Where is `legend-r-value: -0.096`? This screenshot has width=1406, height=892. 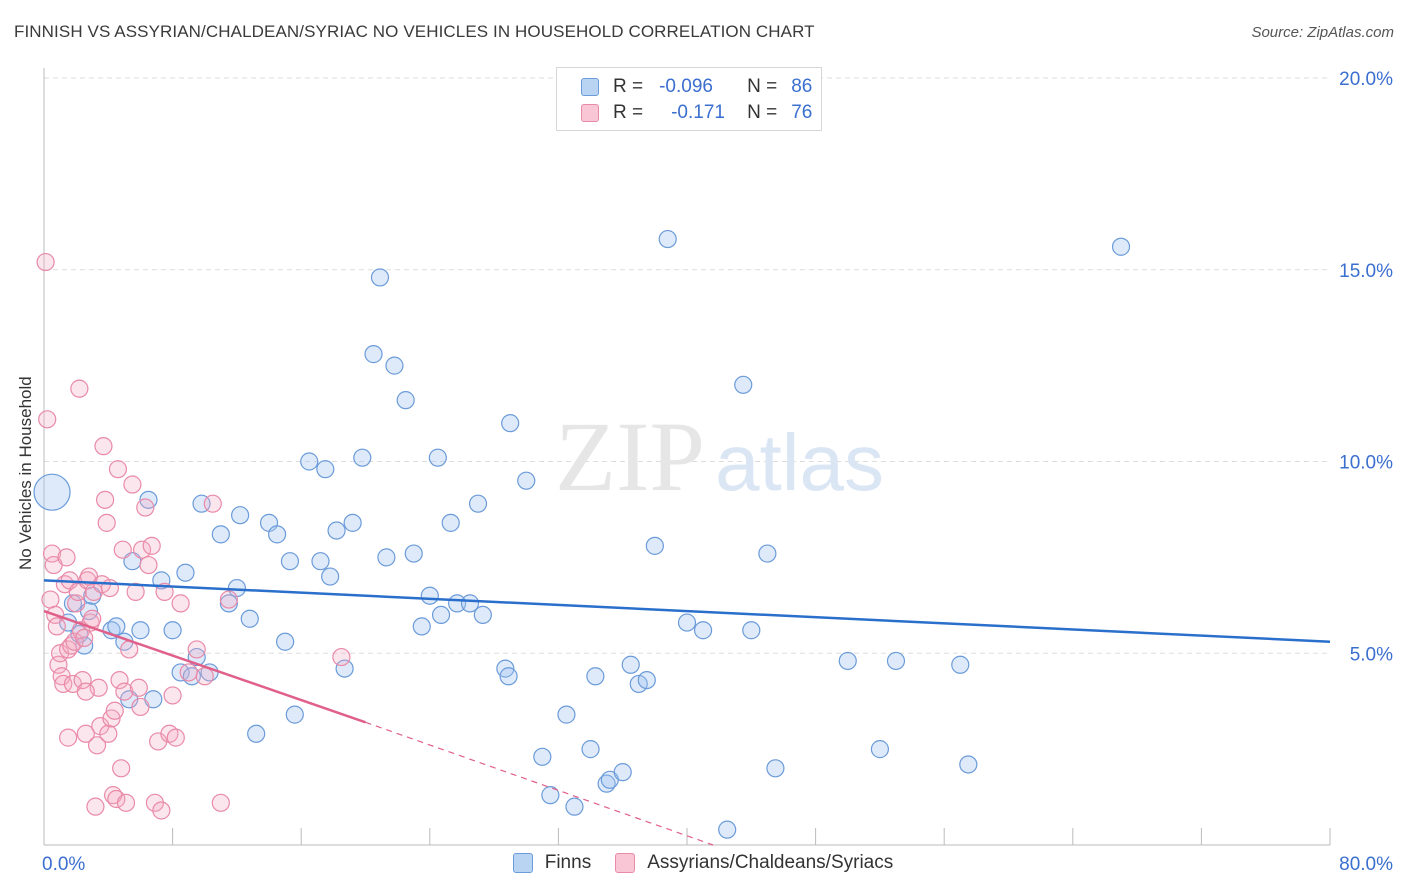
legend-r-value: -0.096 is located at coordinates (686, 86).